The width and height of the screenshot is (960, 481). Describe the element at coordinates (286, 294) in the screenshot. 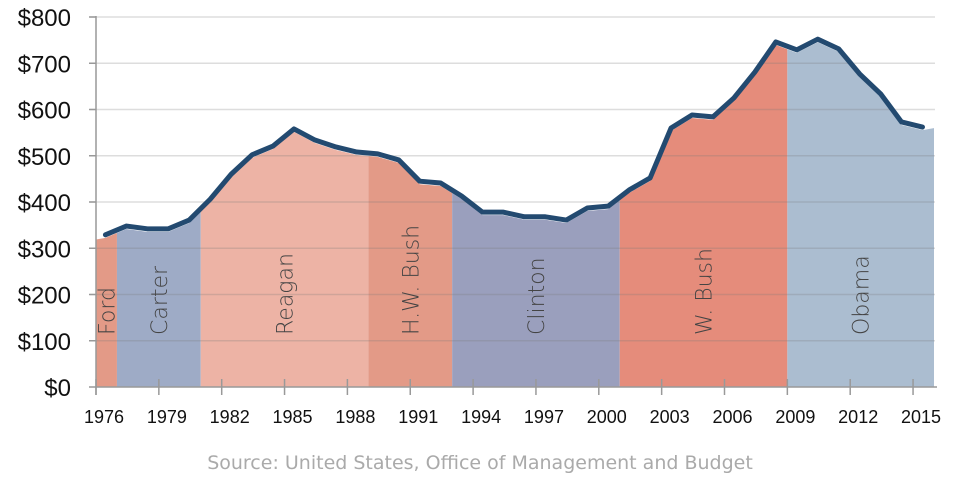

I see `term-label: Reagan` at that location.